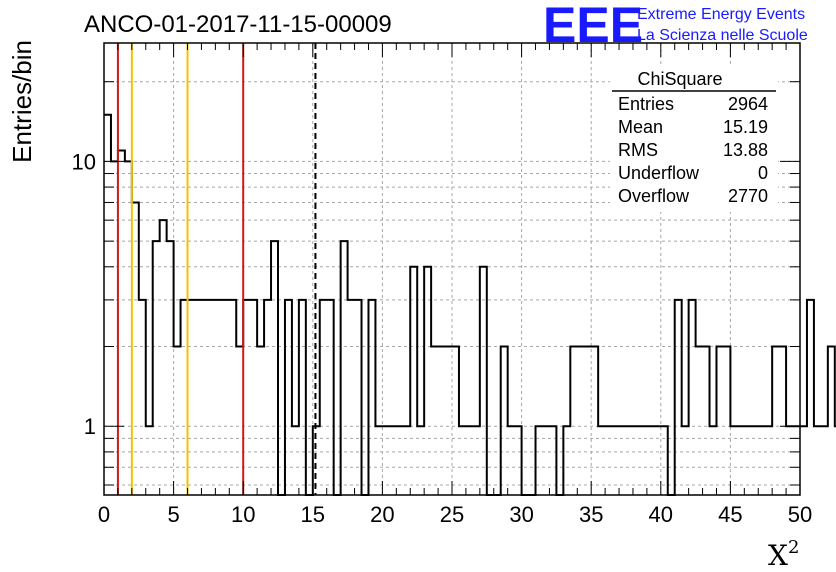  I want to click on stats-row-label: Mean, so click(640, 127).